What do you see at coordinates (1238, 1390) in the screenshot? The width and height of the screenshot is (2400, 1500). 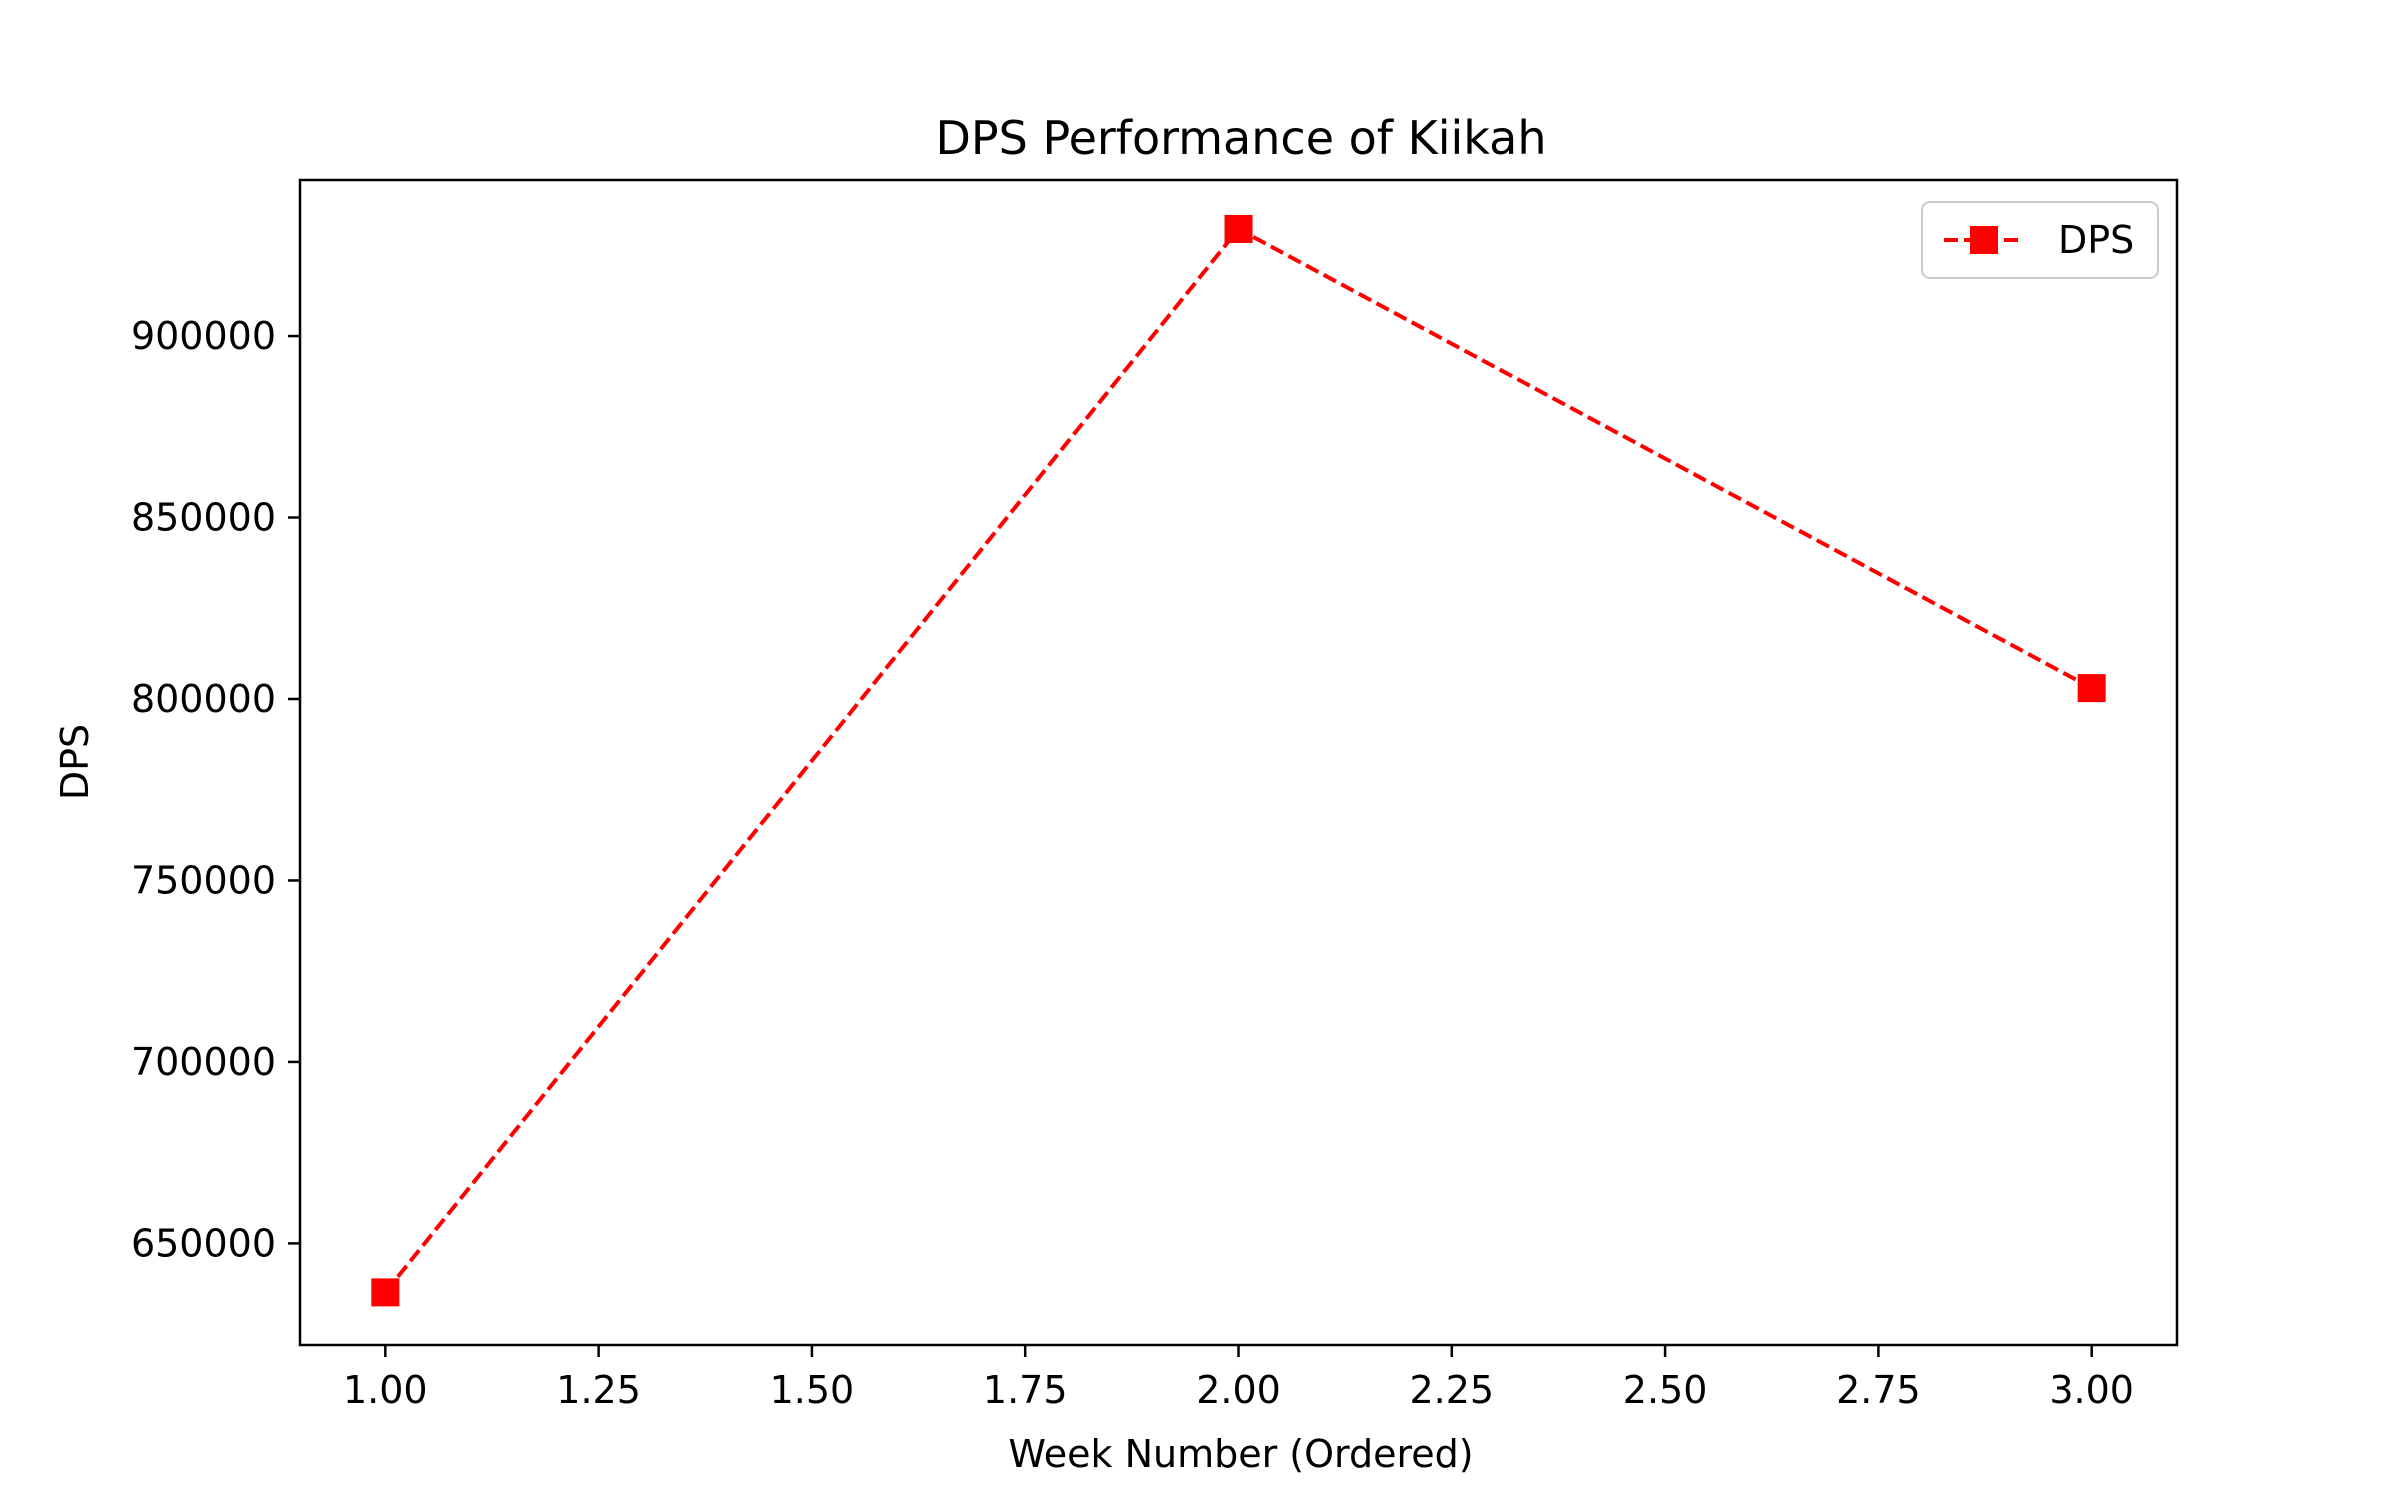 I see `x-tick-label: 2.00` at bounding box center [1238, 1390].